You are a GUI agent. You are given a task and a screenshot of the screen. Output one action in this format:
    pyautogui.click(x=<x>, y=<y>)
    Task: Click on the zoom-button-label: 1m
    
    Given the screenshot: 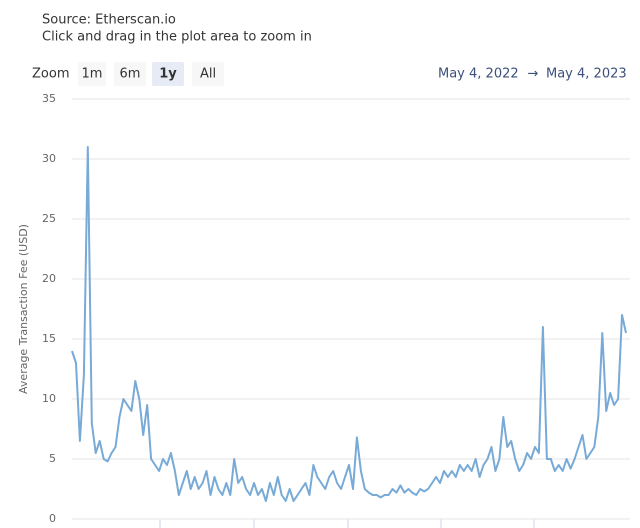 What is the action you would take?
    pyautogui.click(x=92, y=74)
    